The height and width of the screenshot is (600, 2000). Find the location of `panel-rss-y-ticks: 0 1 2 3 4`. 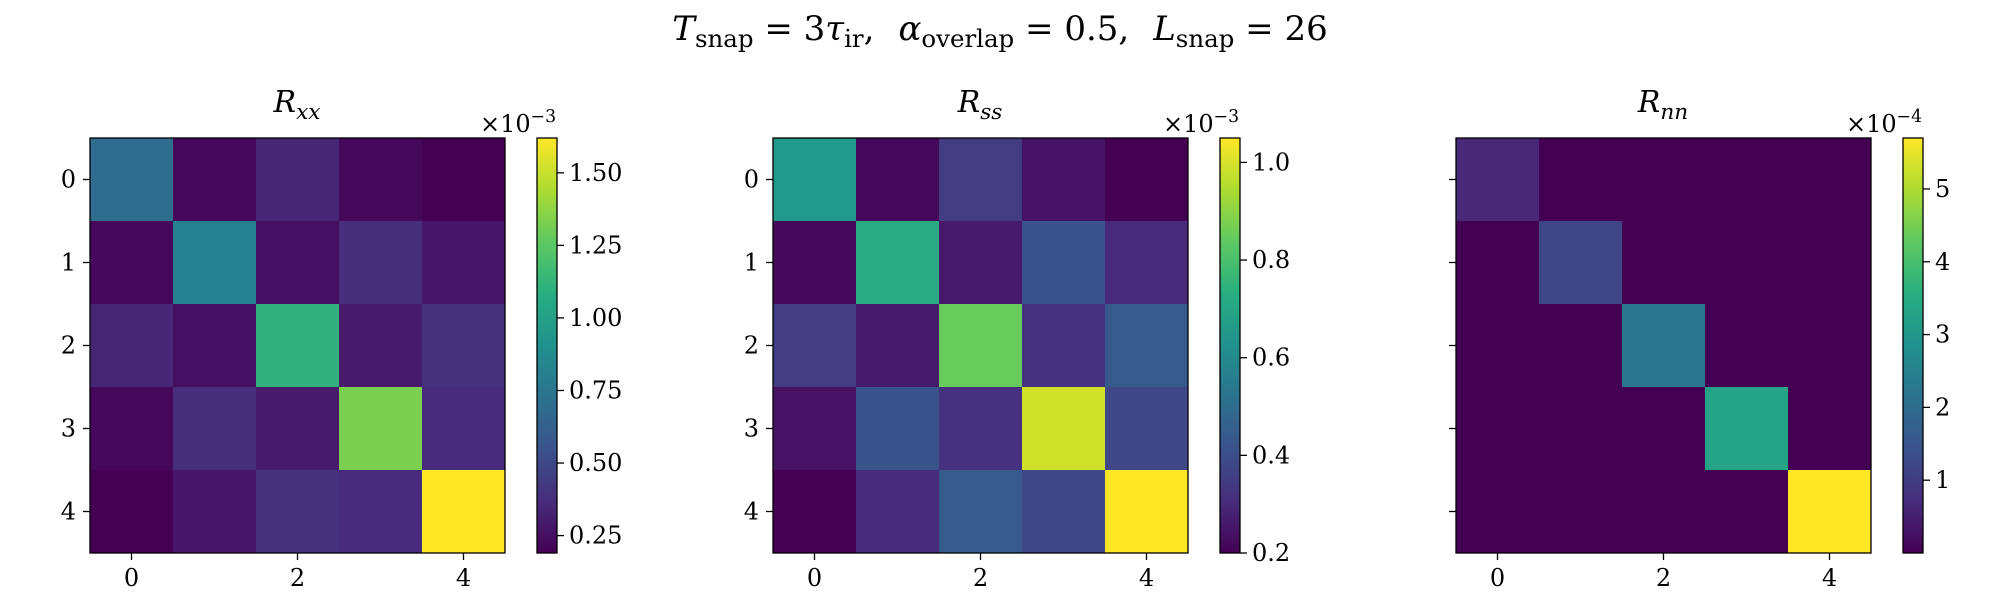

panel-rss-y-ticks: 0 1 2 3 4 is located at coordinates (758, 346).